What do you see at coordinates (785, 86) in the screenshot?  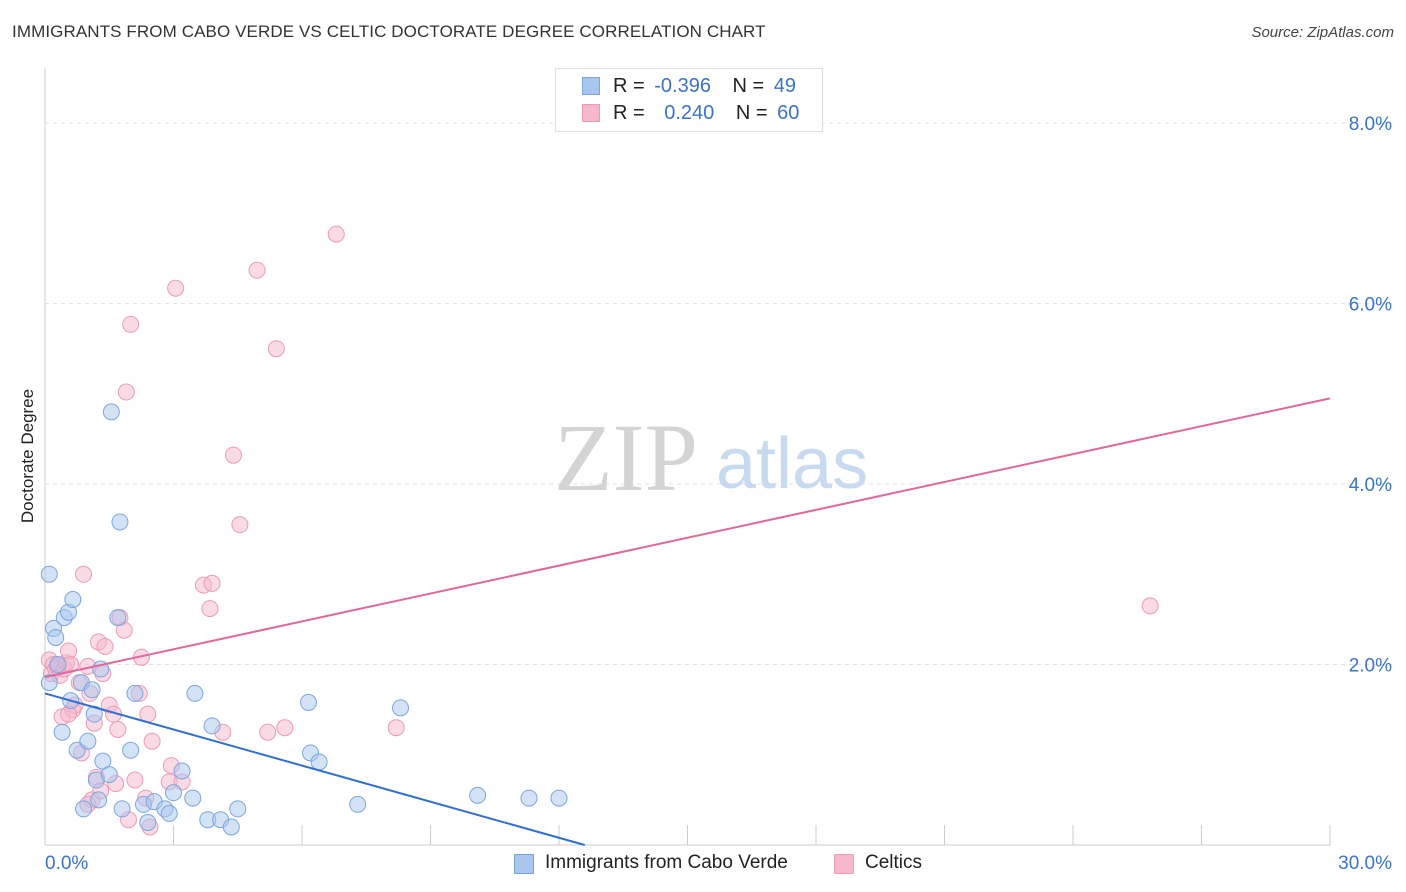 I see `legend-n-value: 49` at bounding box center [785, 86].